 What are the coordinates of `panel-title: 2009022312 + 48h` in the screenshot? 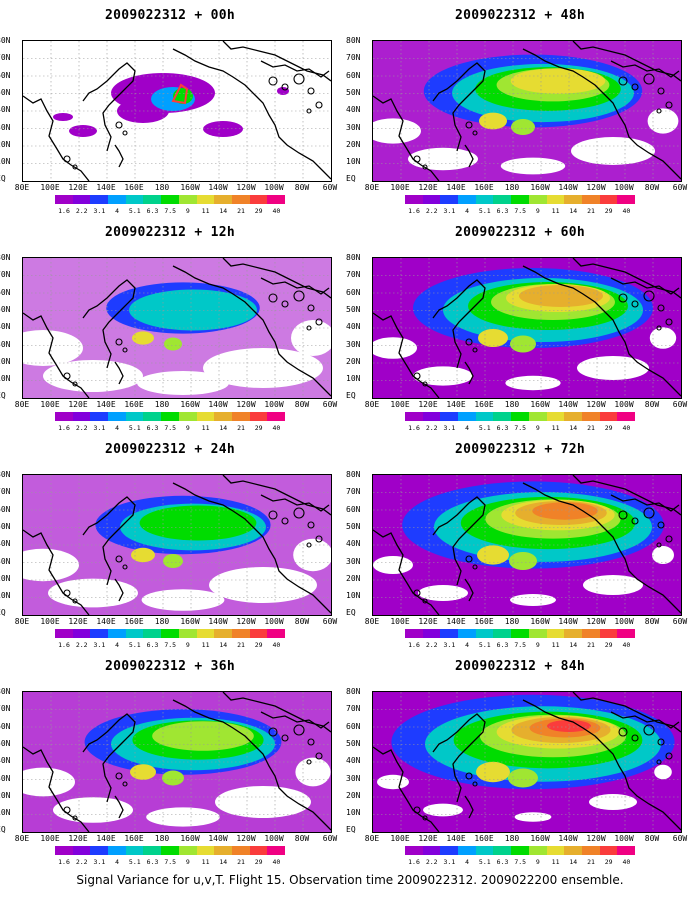 It's located at (520, 15).